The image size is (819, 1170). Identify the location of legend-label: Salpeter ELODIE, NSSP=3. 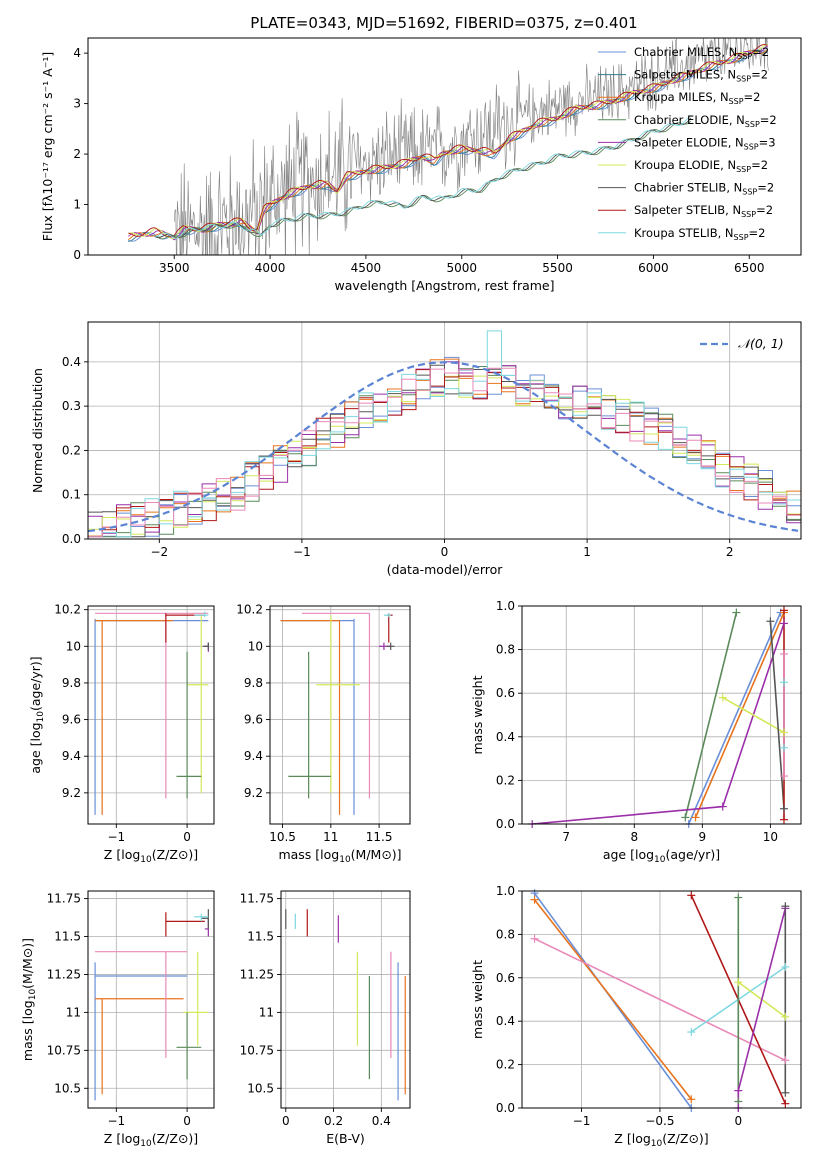
(705, 143).